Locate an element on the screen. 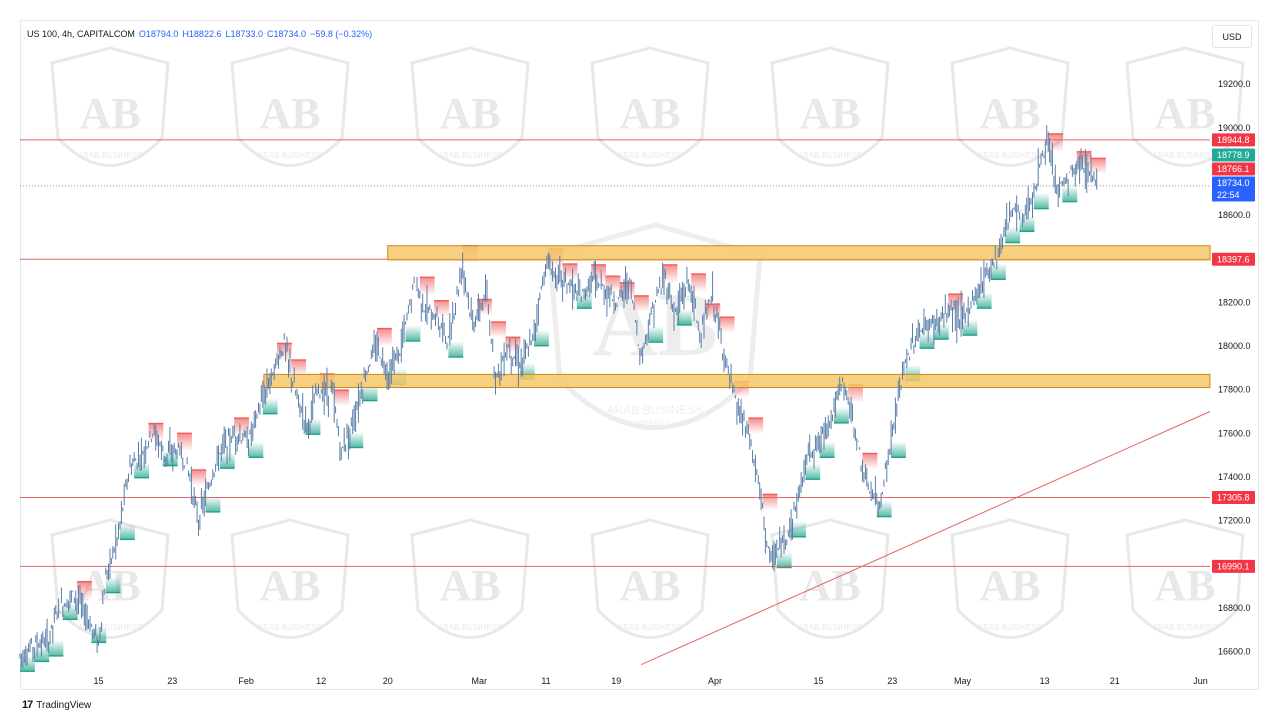 The image size is (1280, 720). price-tag-value: 22:54 is located at coordinates (1228, 195).